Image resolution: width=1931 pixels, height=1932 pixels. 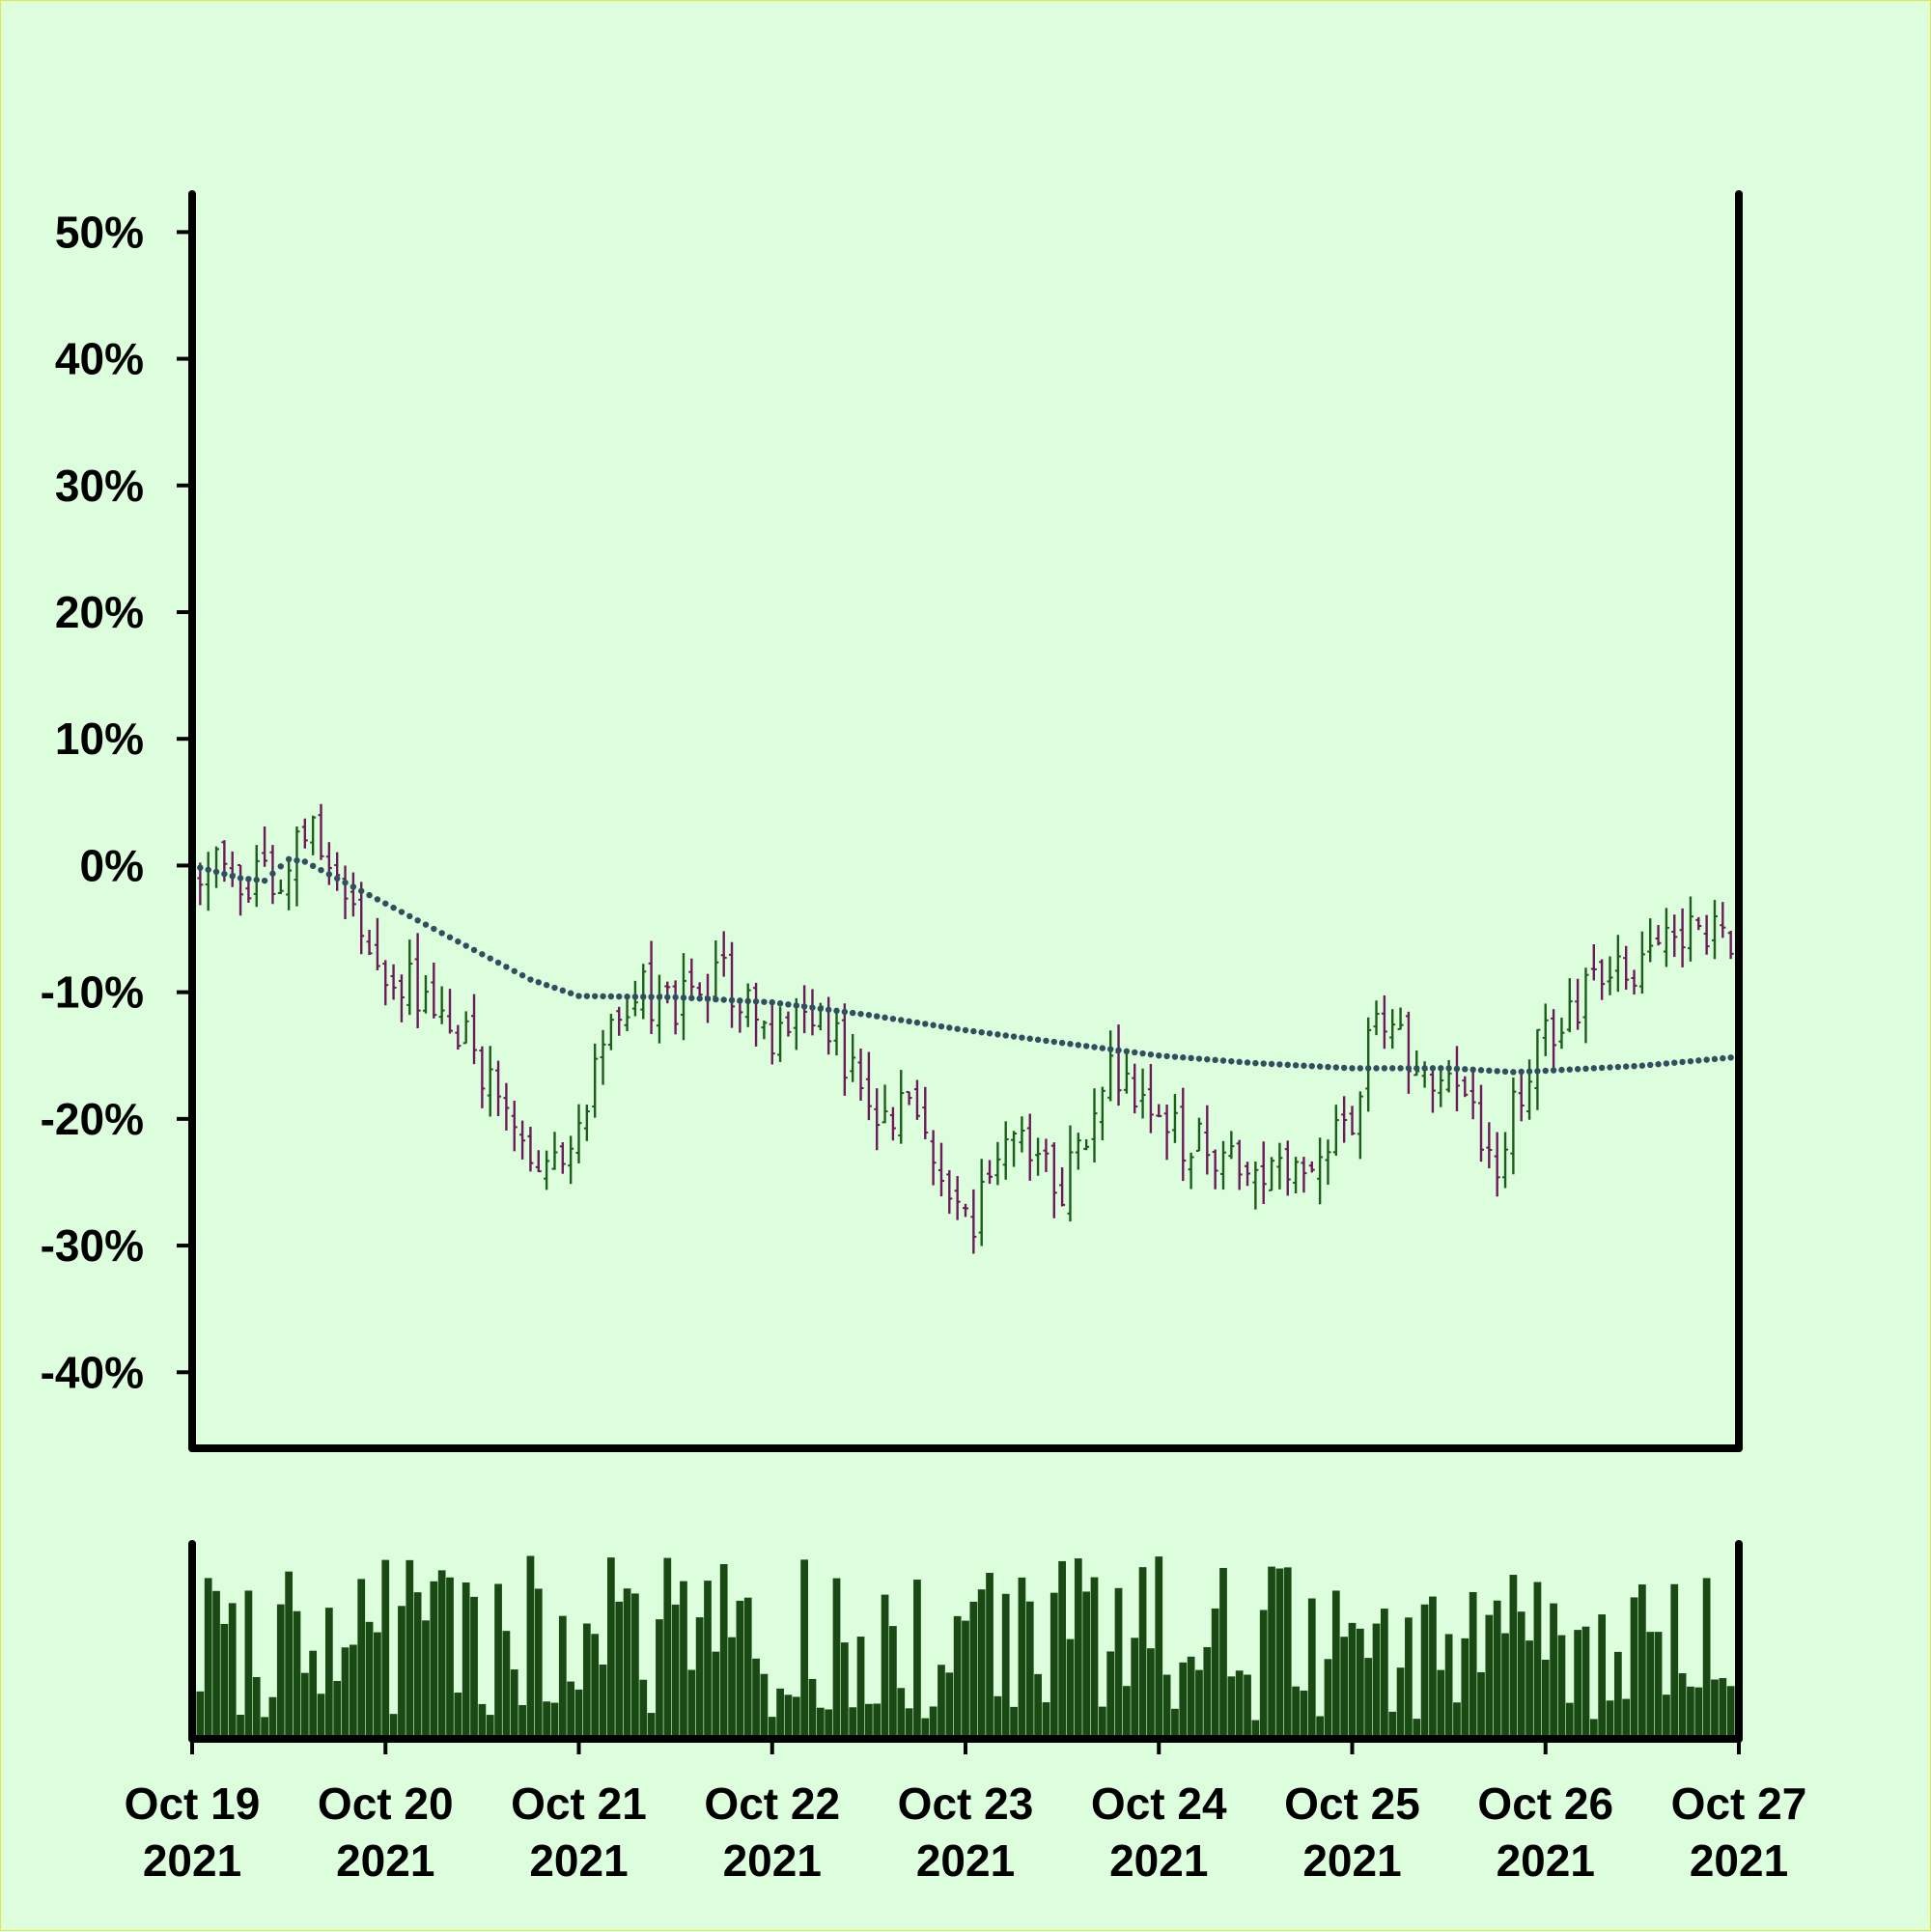 I want to click on x-tick-label: Oct 23, so click(x=966, y=1804).